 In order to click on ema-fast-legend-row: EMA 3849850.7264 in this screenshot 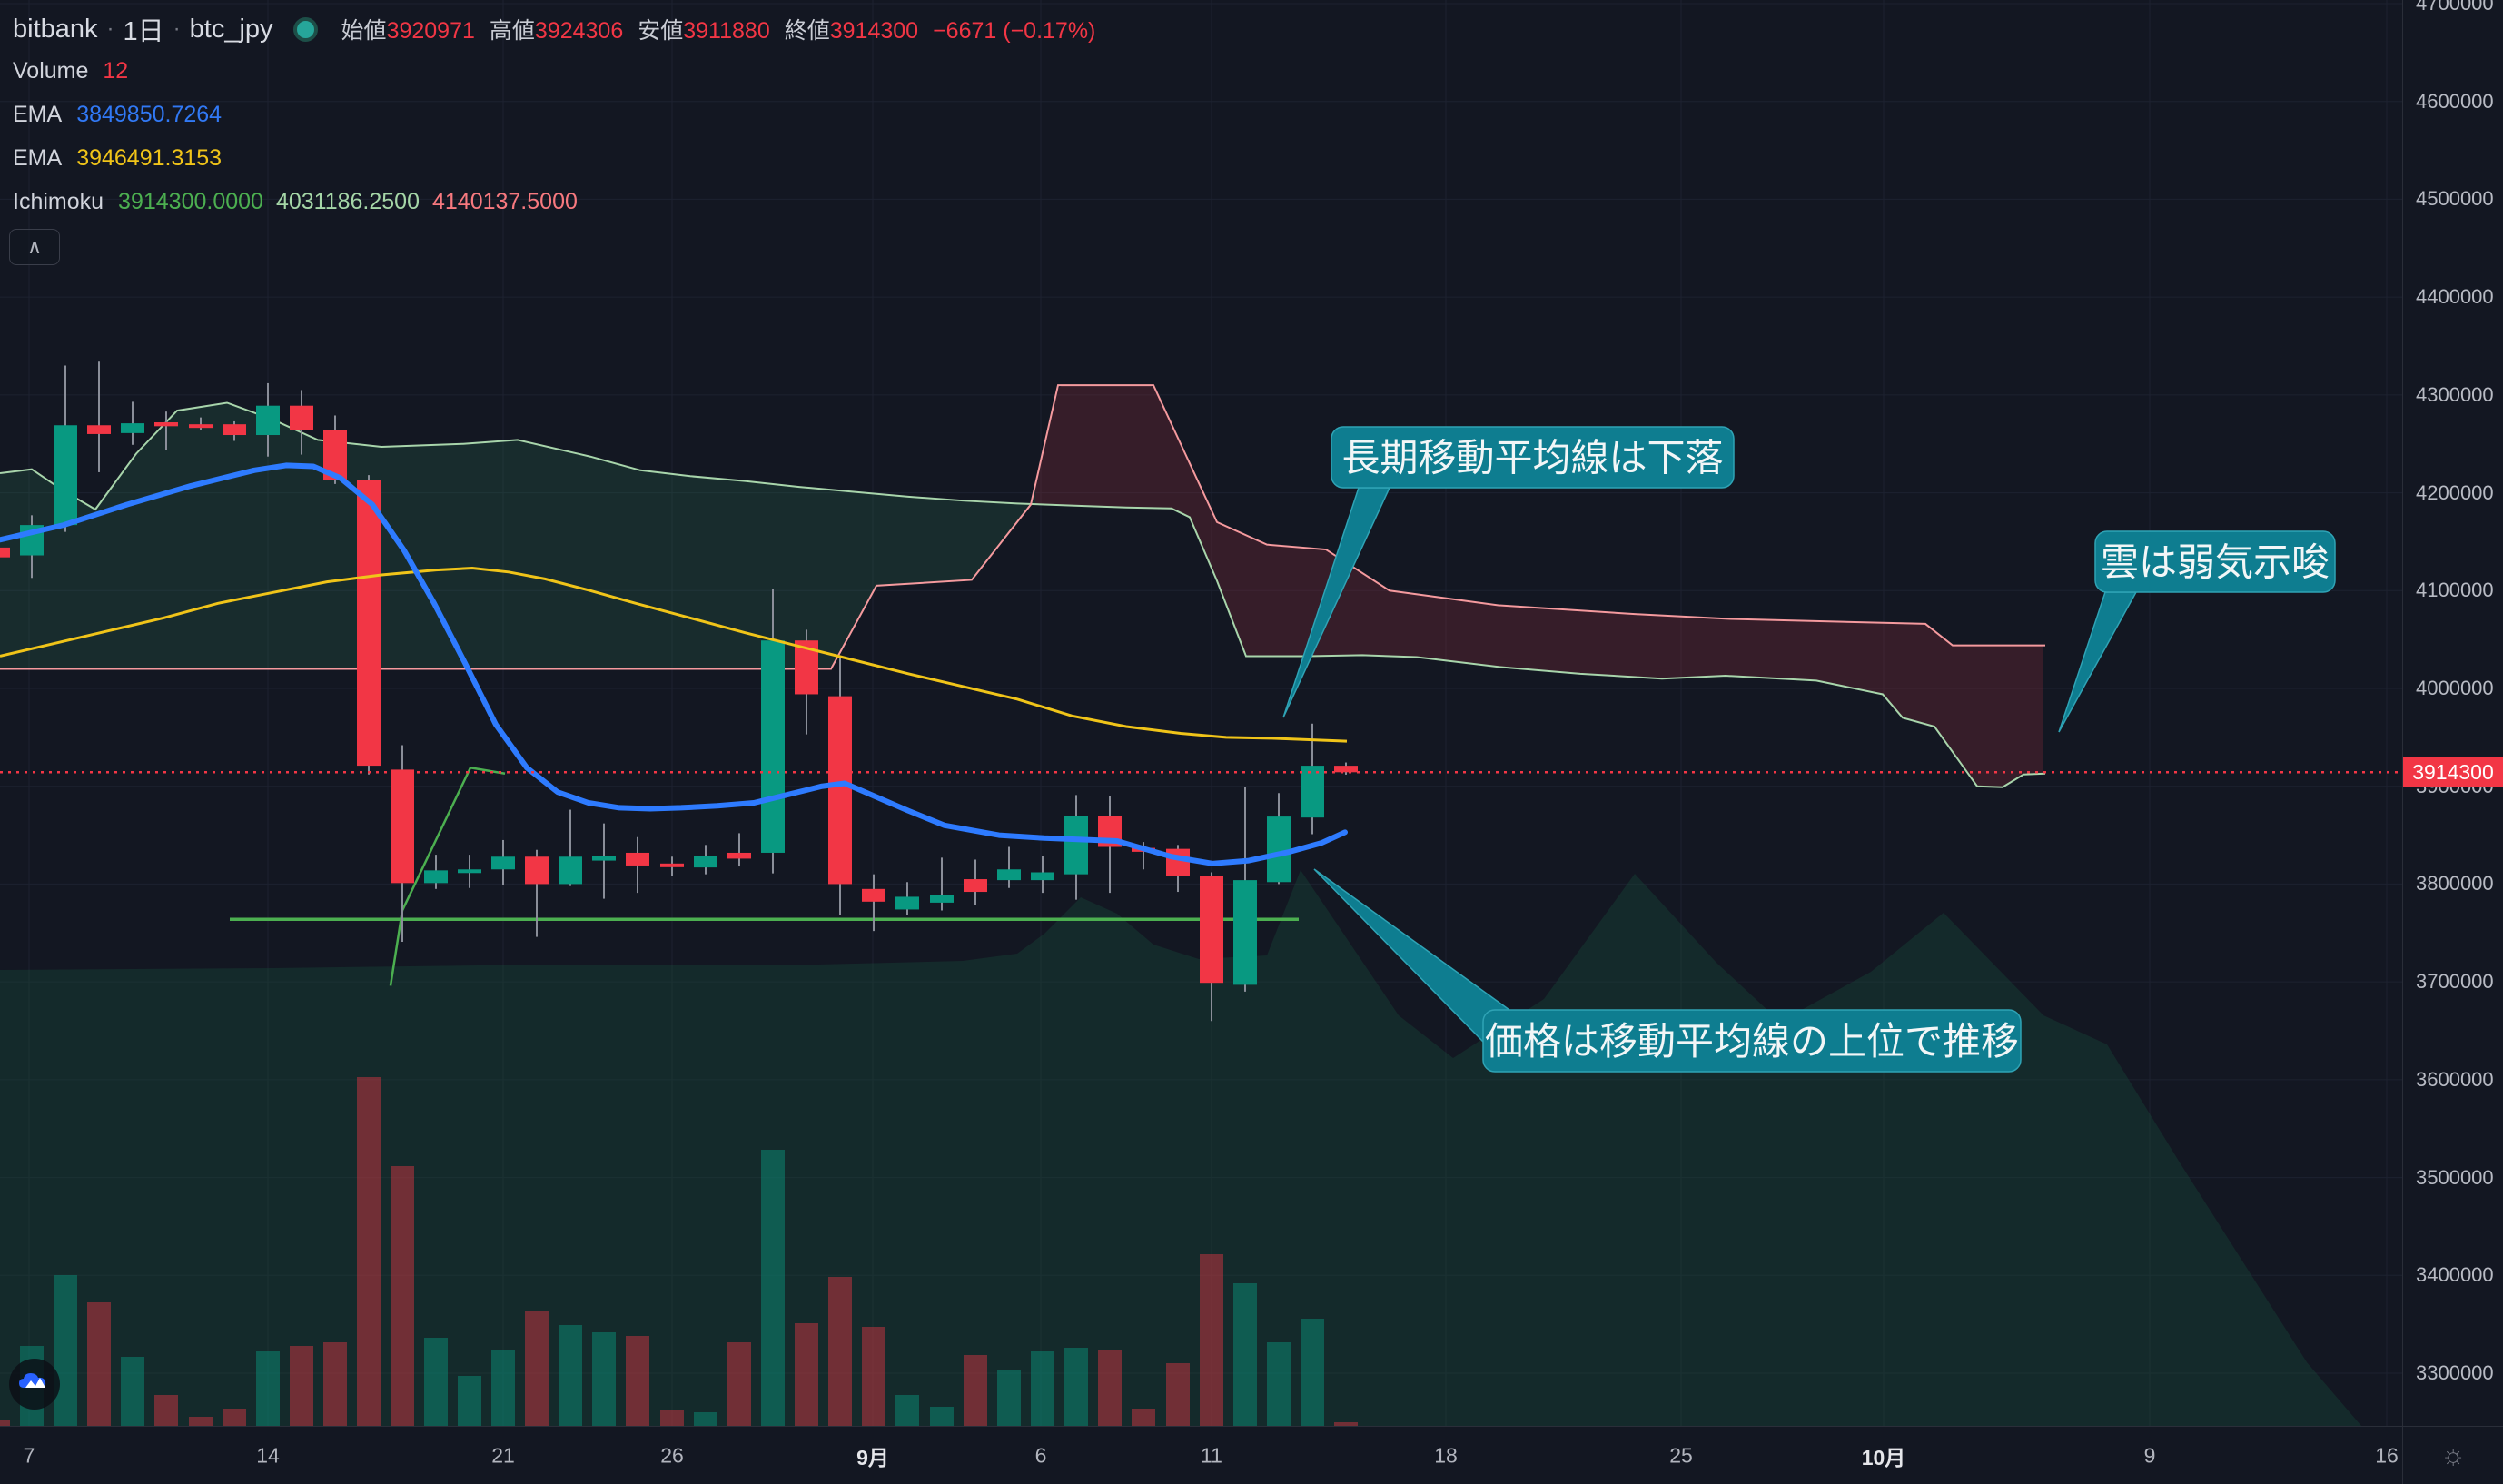, I will do `click(561, 114)`.